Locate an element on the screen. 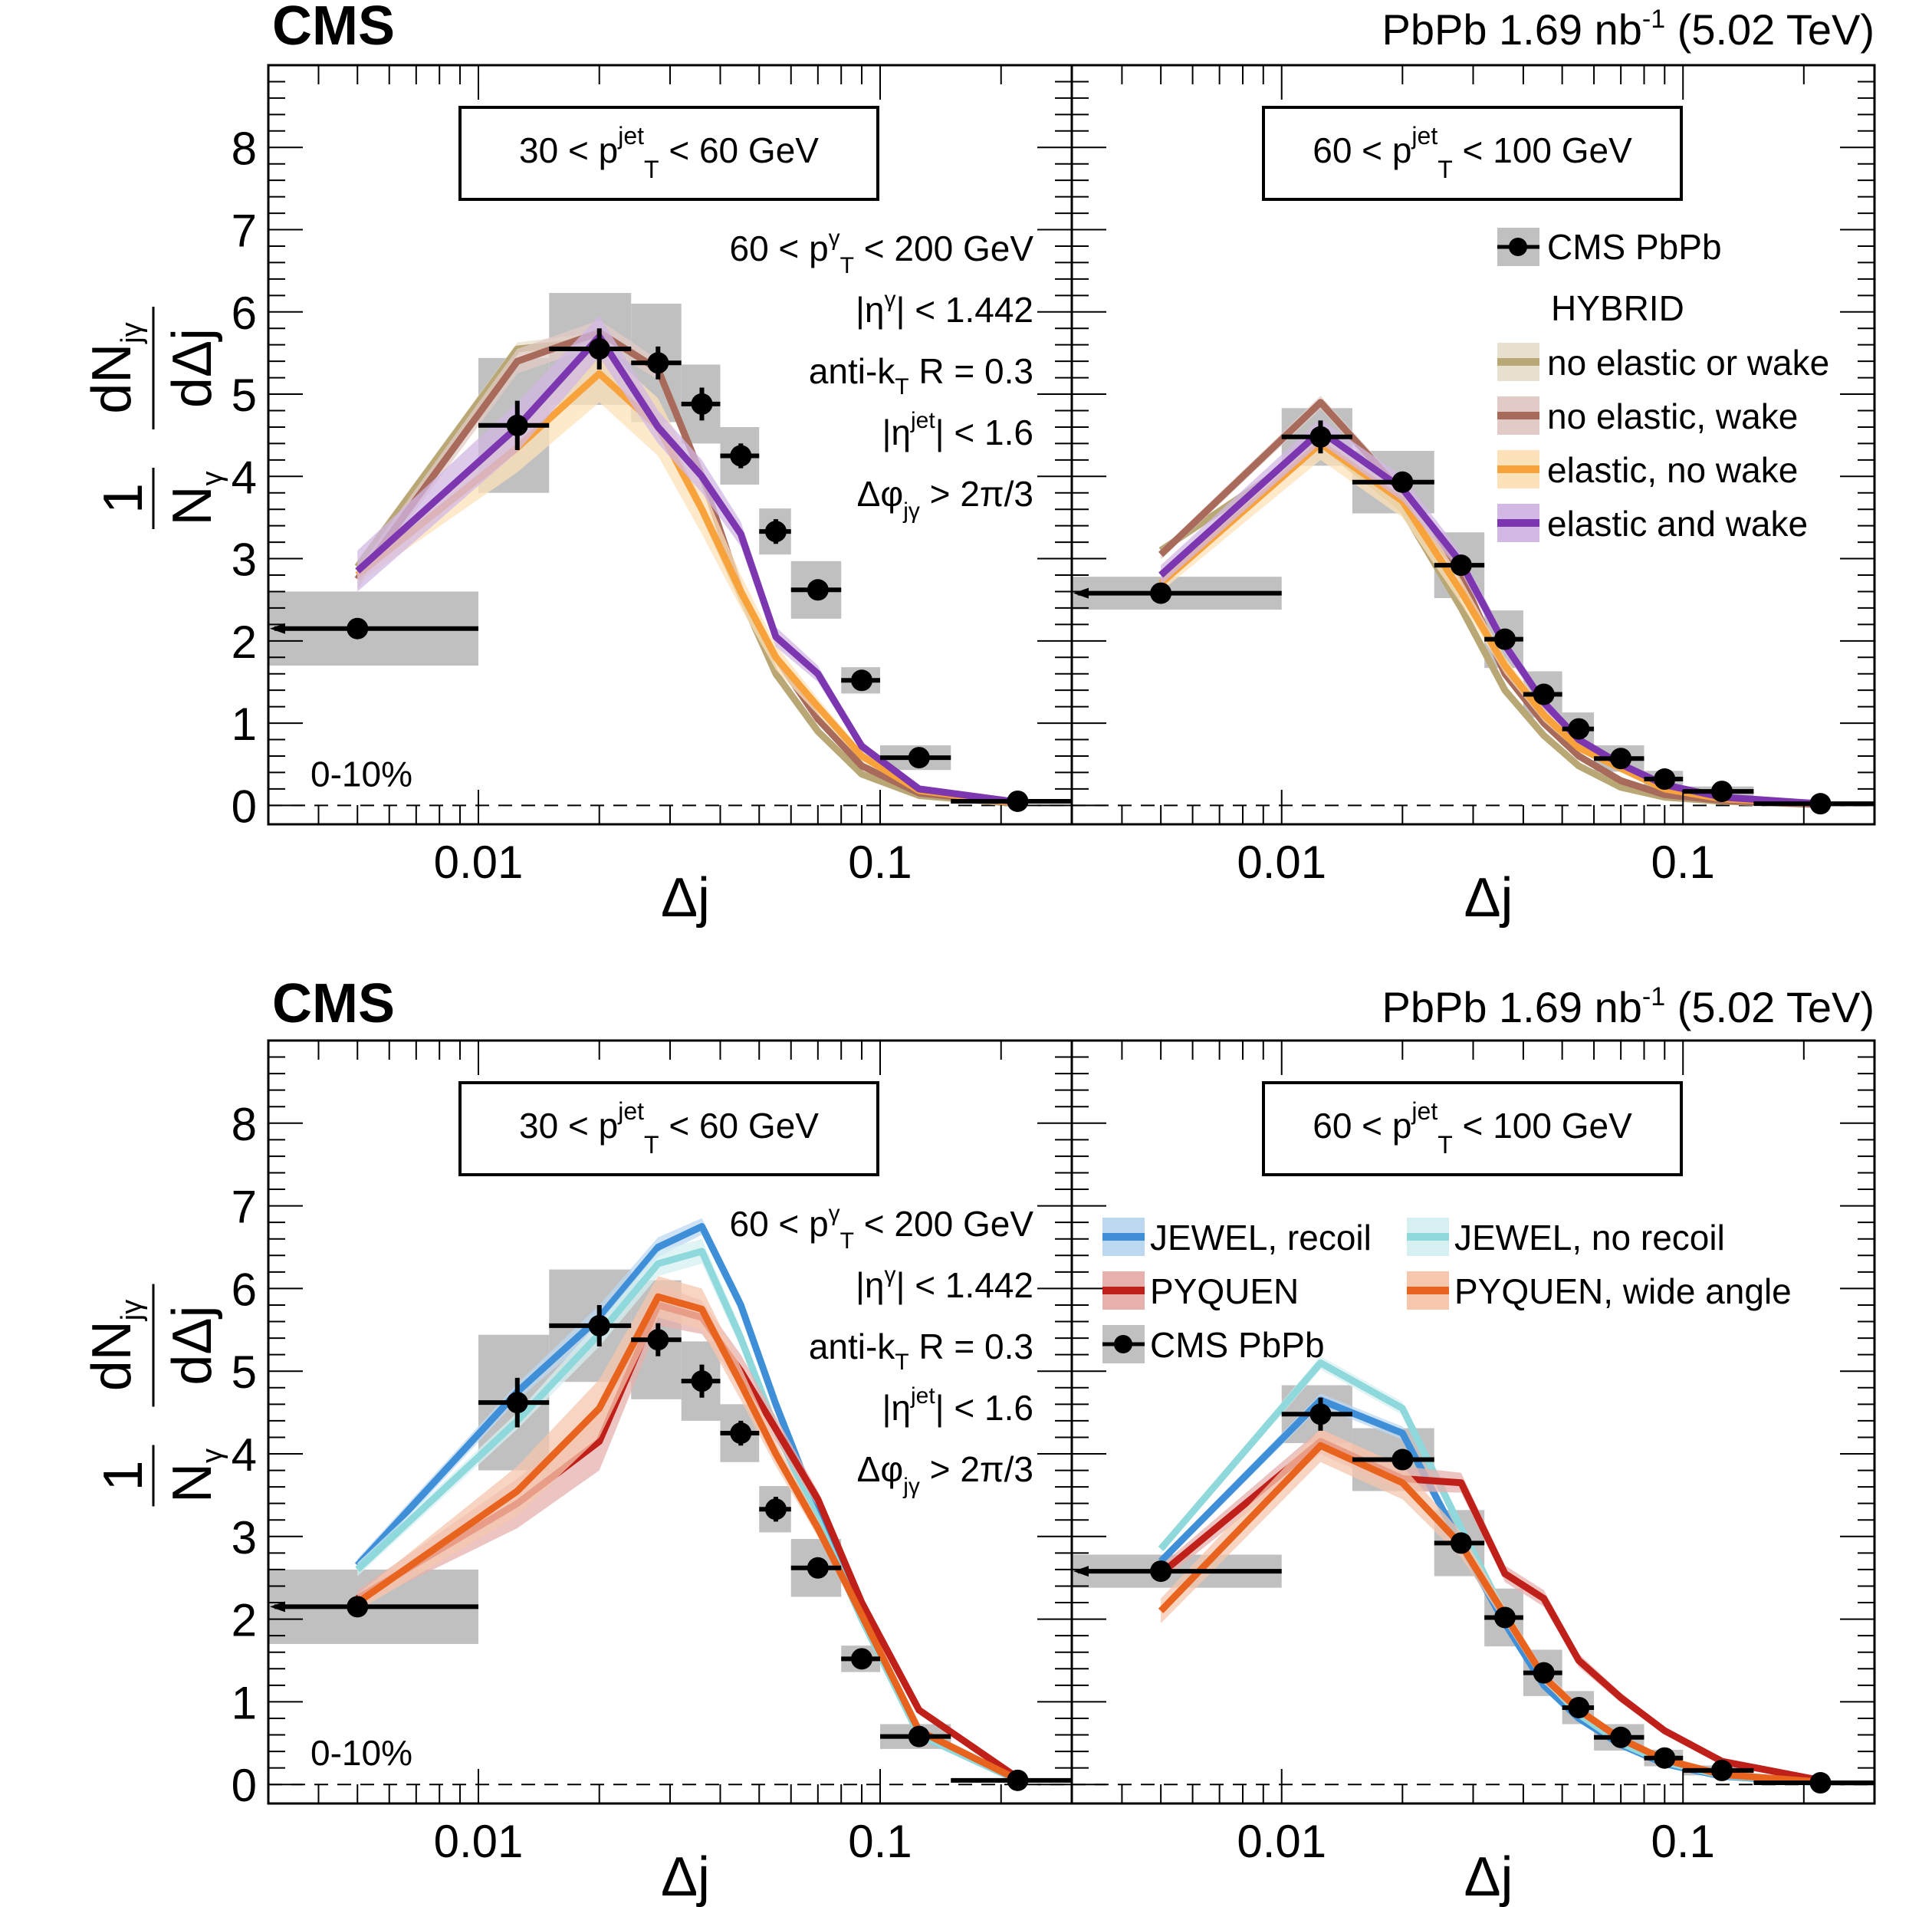 The width and height of the screenshot is (1932, 1907). selection-label: |ηγ| < 1.442 is located at coordinates (945, 308).